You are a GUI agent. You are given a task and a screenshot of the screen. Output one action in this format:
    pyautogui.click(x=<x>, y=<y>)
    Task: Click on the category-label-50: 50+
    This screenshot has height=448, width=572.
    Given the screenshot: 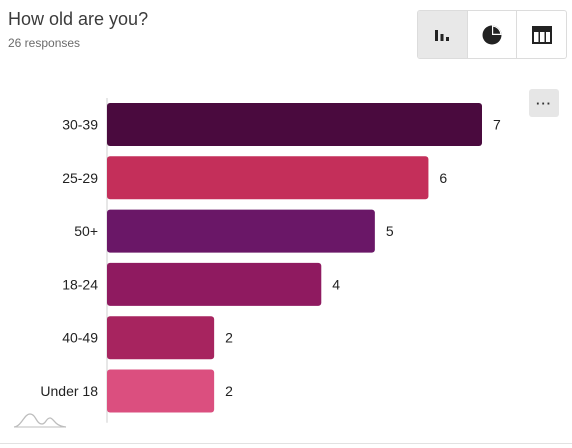 What is the action you would take?
    pyautogui.click(x=86, y=231)
    